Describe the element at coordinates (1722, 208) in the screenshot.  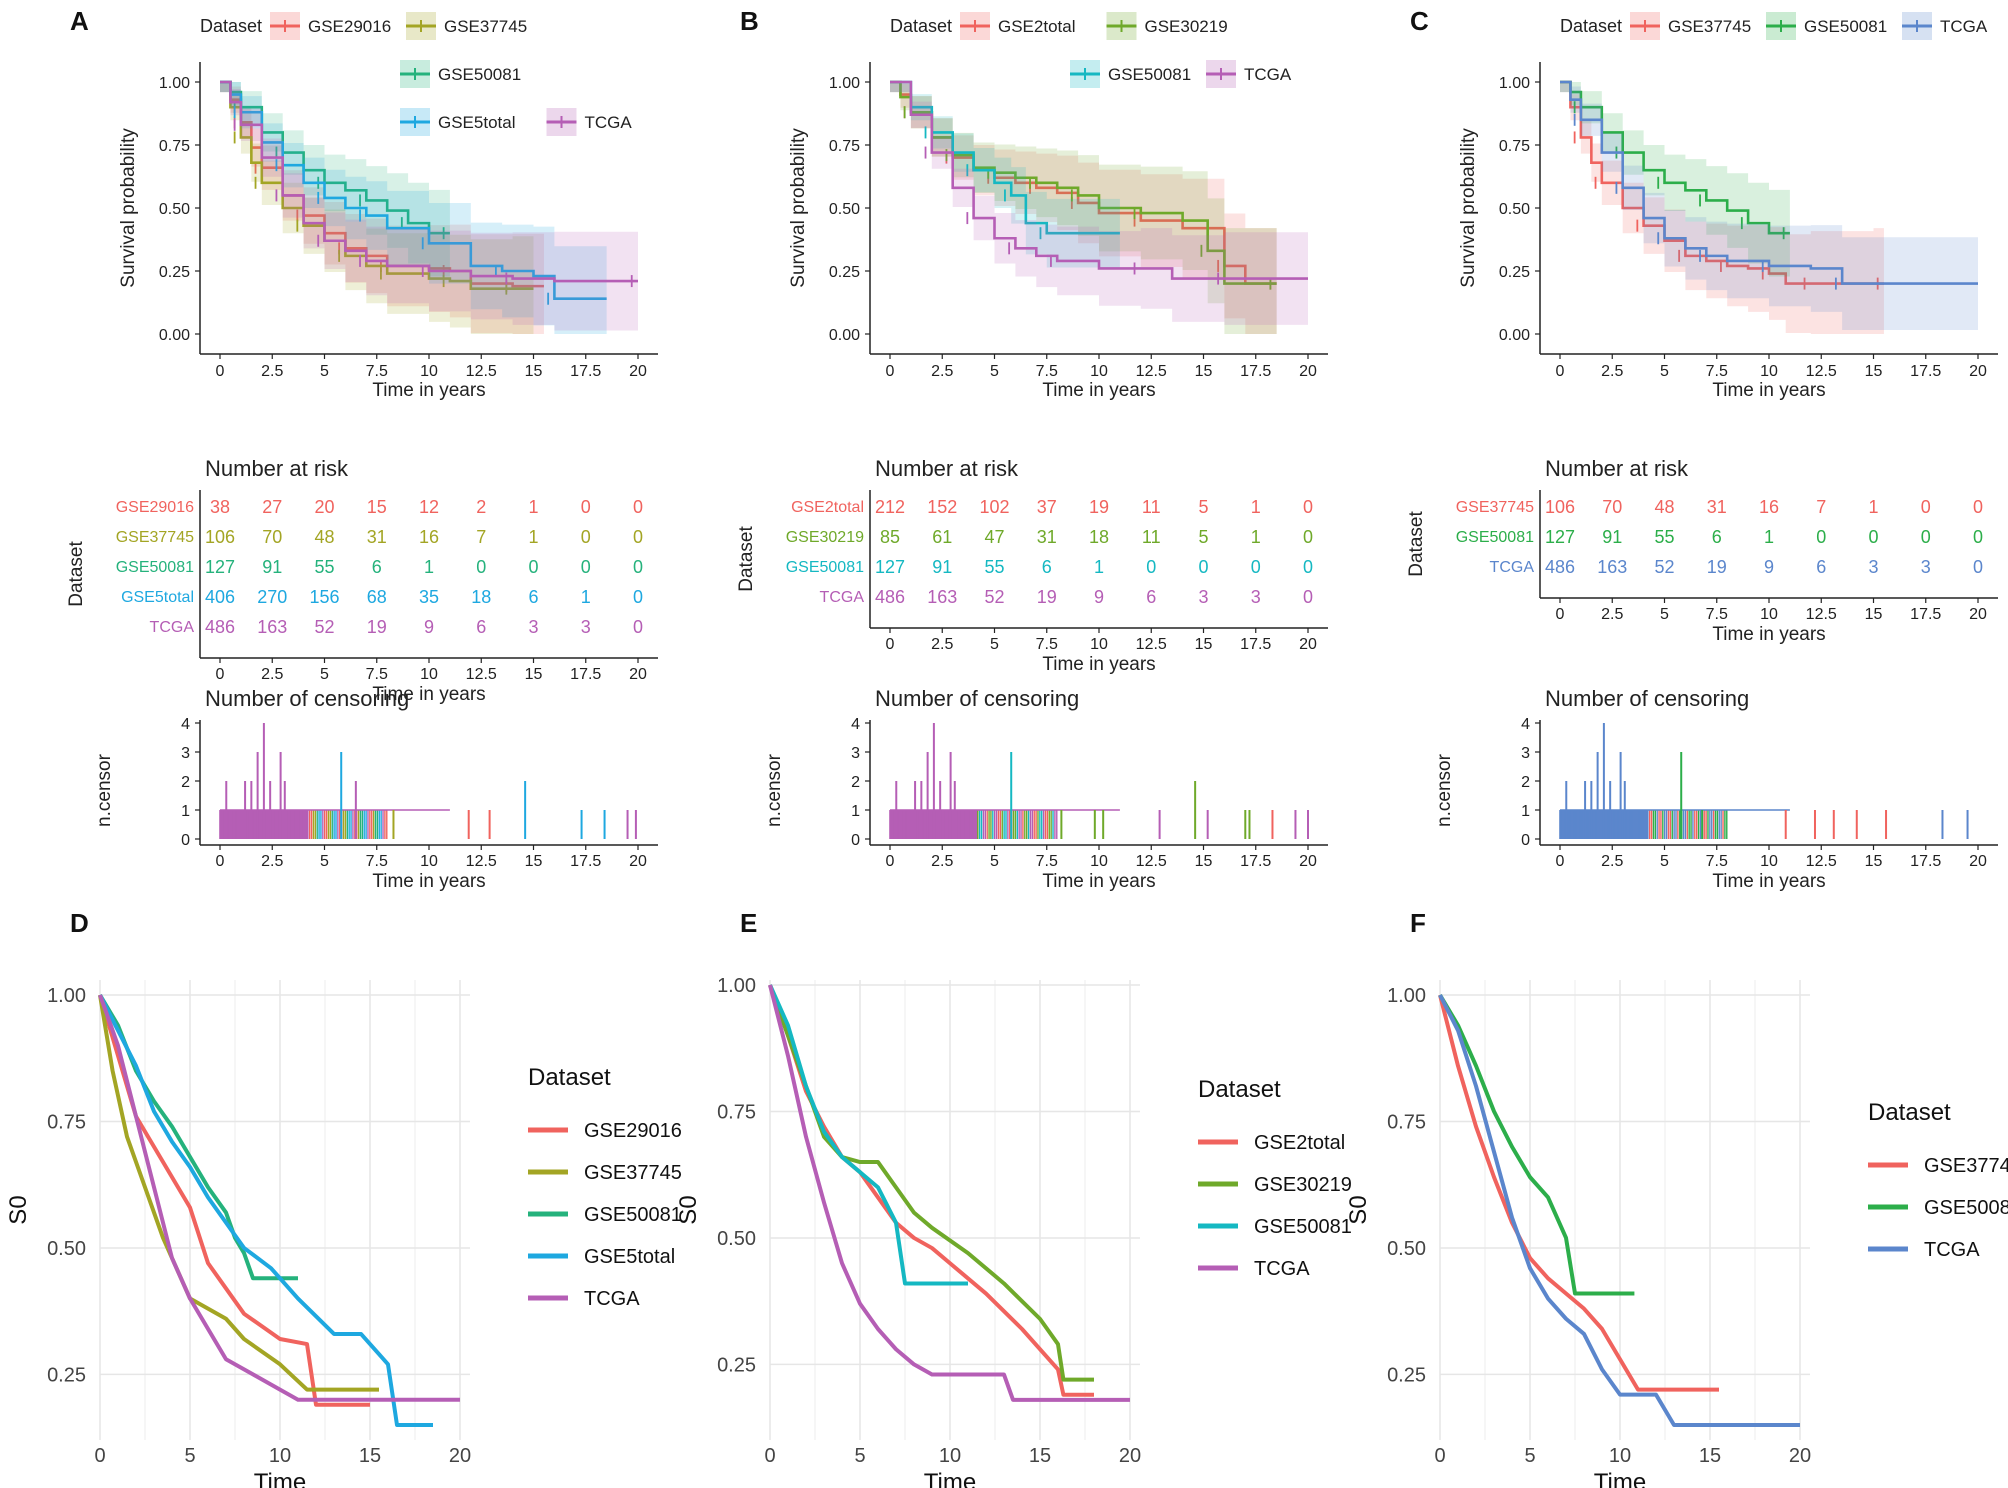
I see `km-ci-band` at that location.